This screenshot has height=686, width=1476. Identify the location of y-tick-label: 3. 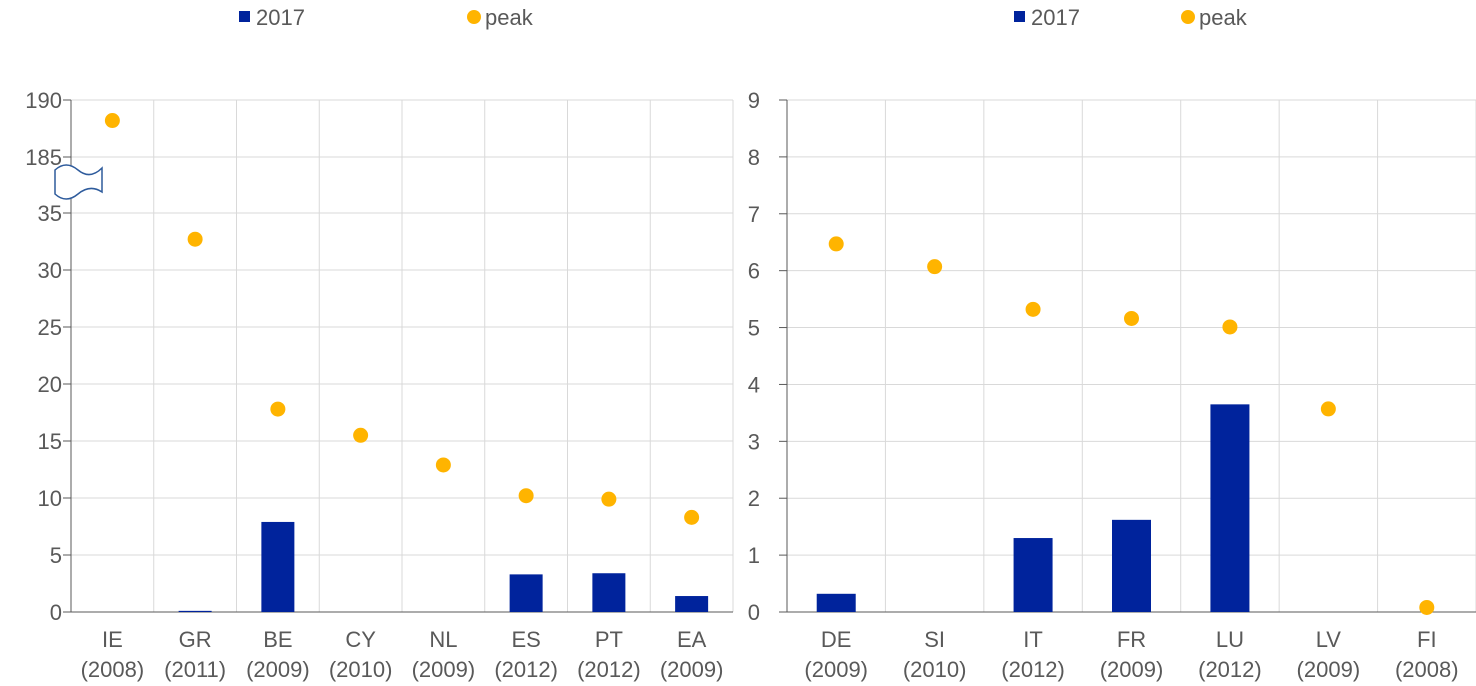
(754, 441).